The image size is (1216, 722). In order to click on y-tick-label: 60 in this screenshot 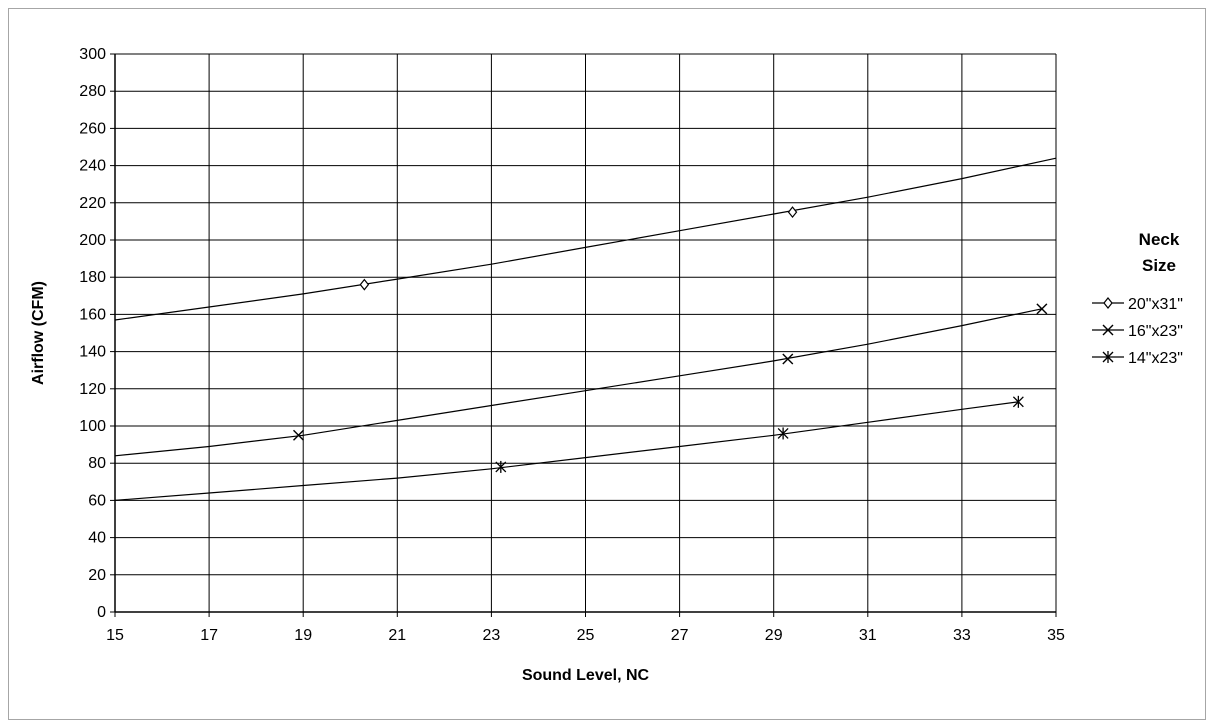, I will do `click(97, 500)`.